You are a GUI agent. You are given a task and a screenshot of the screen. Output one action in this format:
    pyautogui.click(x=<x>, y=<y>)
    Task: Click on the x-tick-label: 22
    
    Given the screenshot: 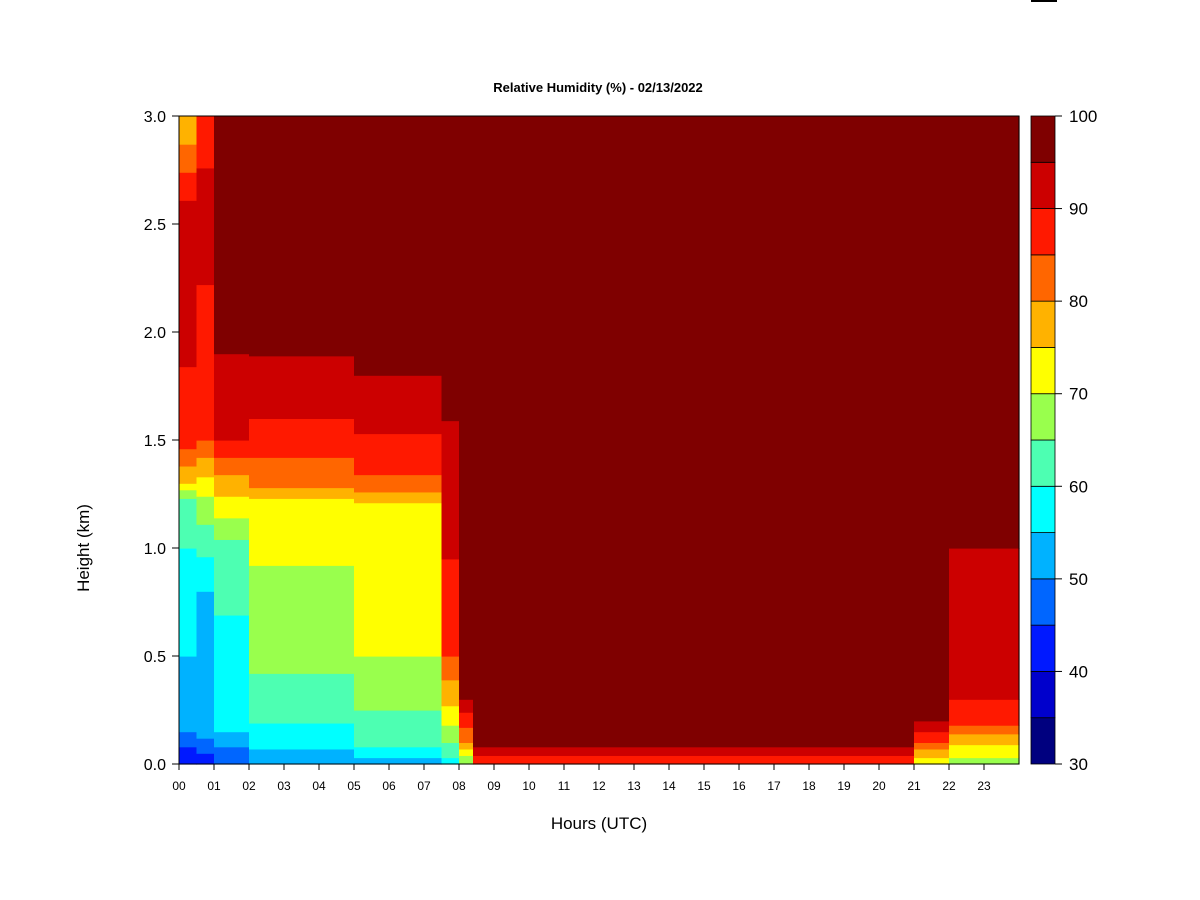 What is the action you would take?
    pyautogui.click(x=949, y=786)
    